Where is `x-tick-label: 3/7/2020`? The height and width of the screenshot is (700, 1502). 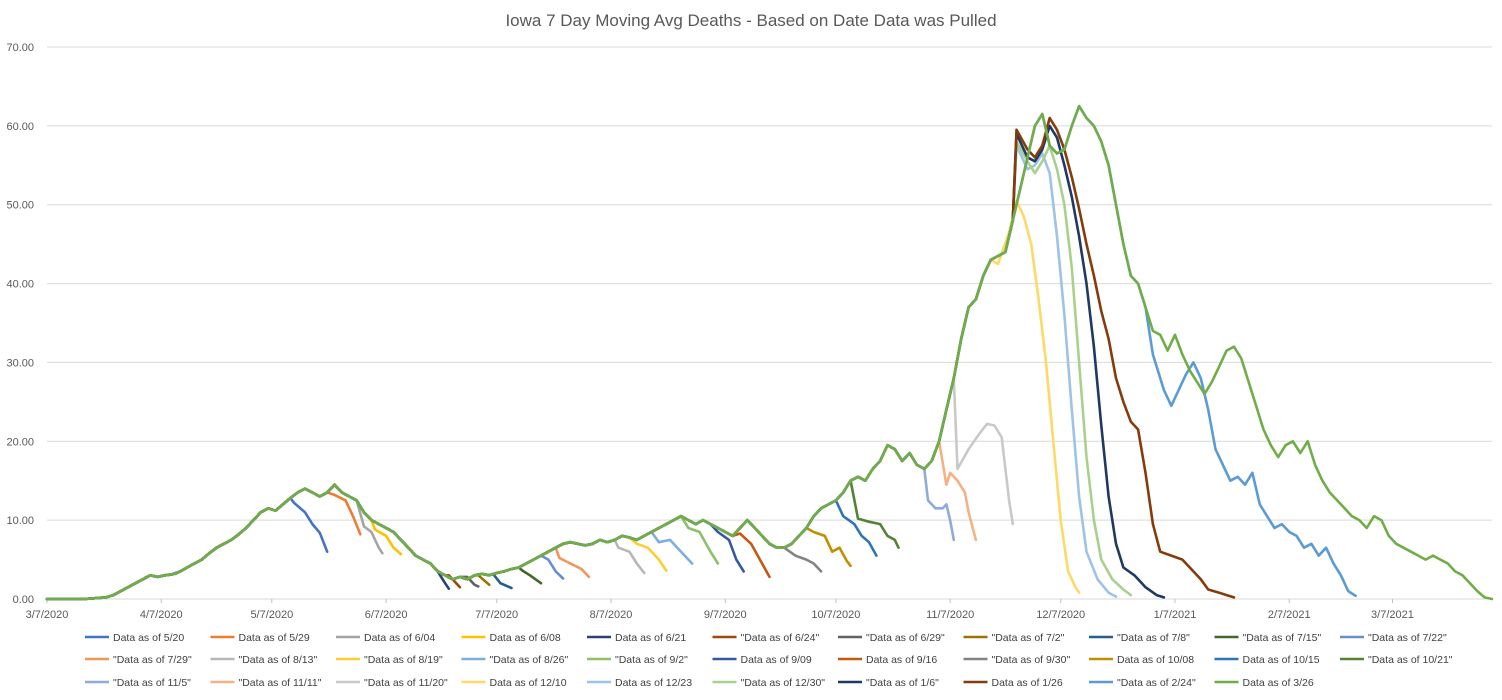
x-tick-label: 3/7/2020 is located at coordinates (47, 615).